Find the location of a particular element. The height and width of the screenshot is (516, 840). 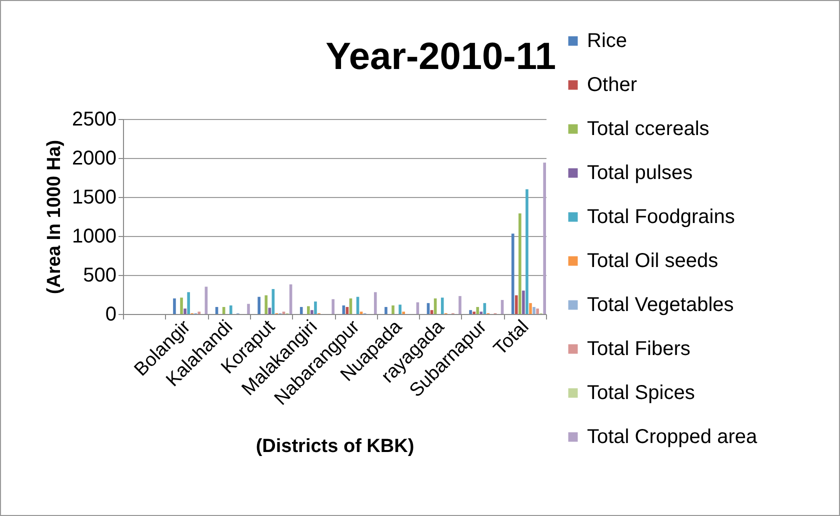

y-tick-label: 2000 is located at coordinates (94, 159).